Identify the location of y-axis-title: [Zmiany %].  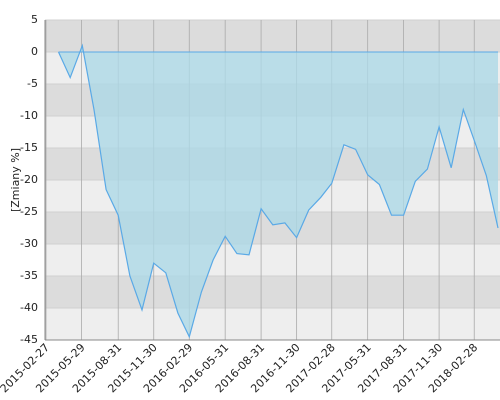
(15, 180).